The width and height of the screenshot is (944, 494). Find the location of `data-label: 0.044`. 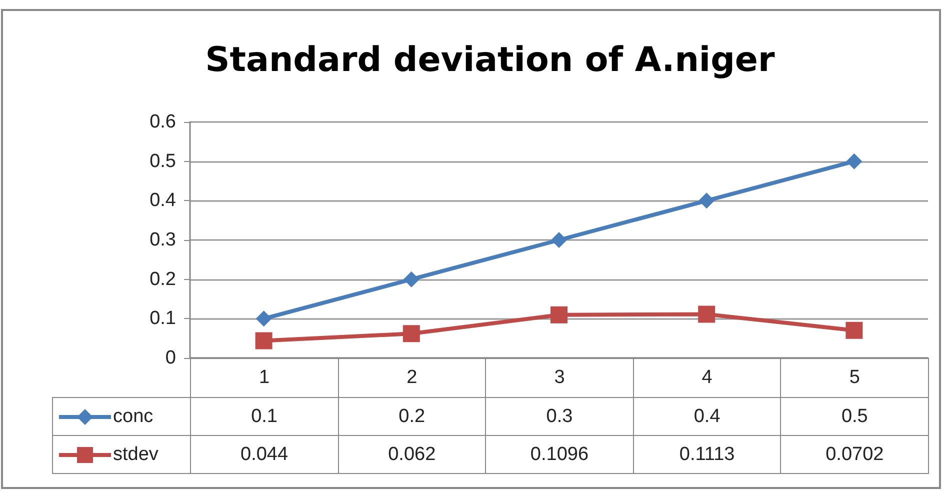

data-label: 0.044 is located at coordinates (264, 455).